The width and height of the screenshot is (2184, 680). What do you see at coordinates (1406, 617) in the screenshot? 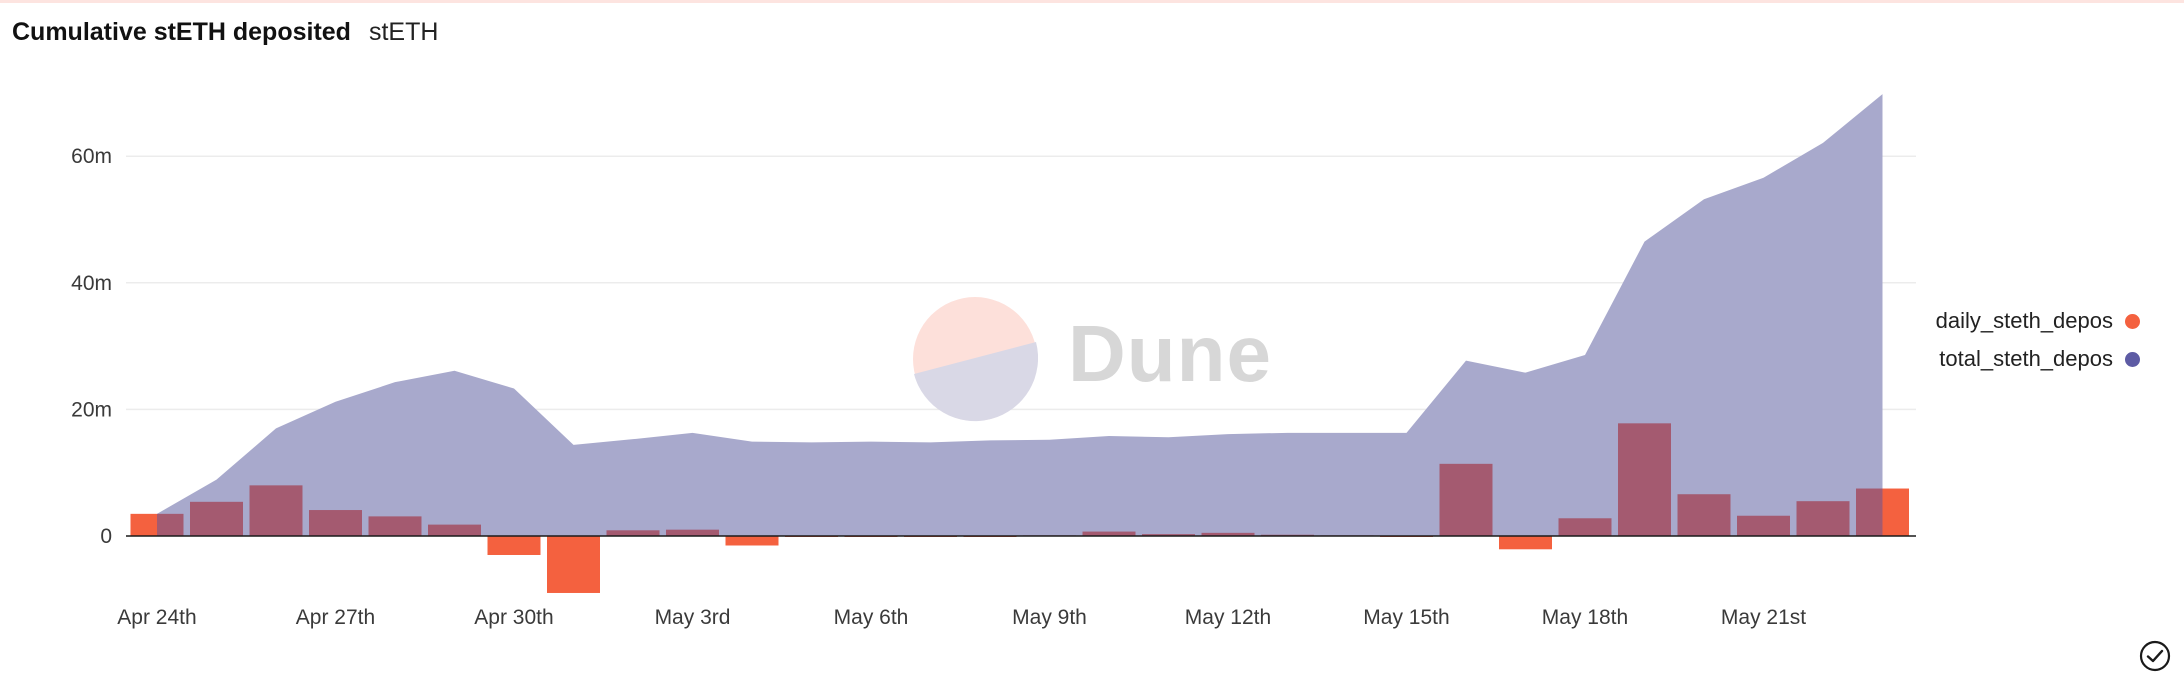
I see `x-tick-label: May 15th` at bounding box center [1406, 617].